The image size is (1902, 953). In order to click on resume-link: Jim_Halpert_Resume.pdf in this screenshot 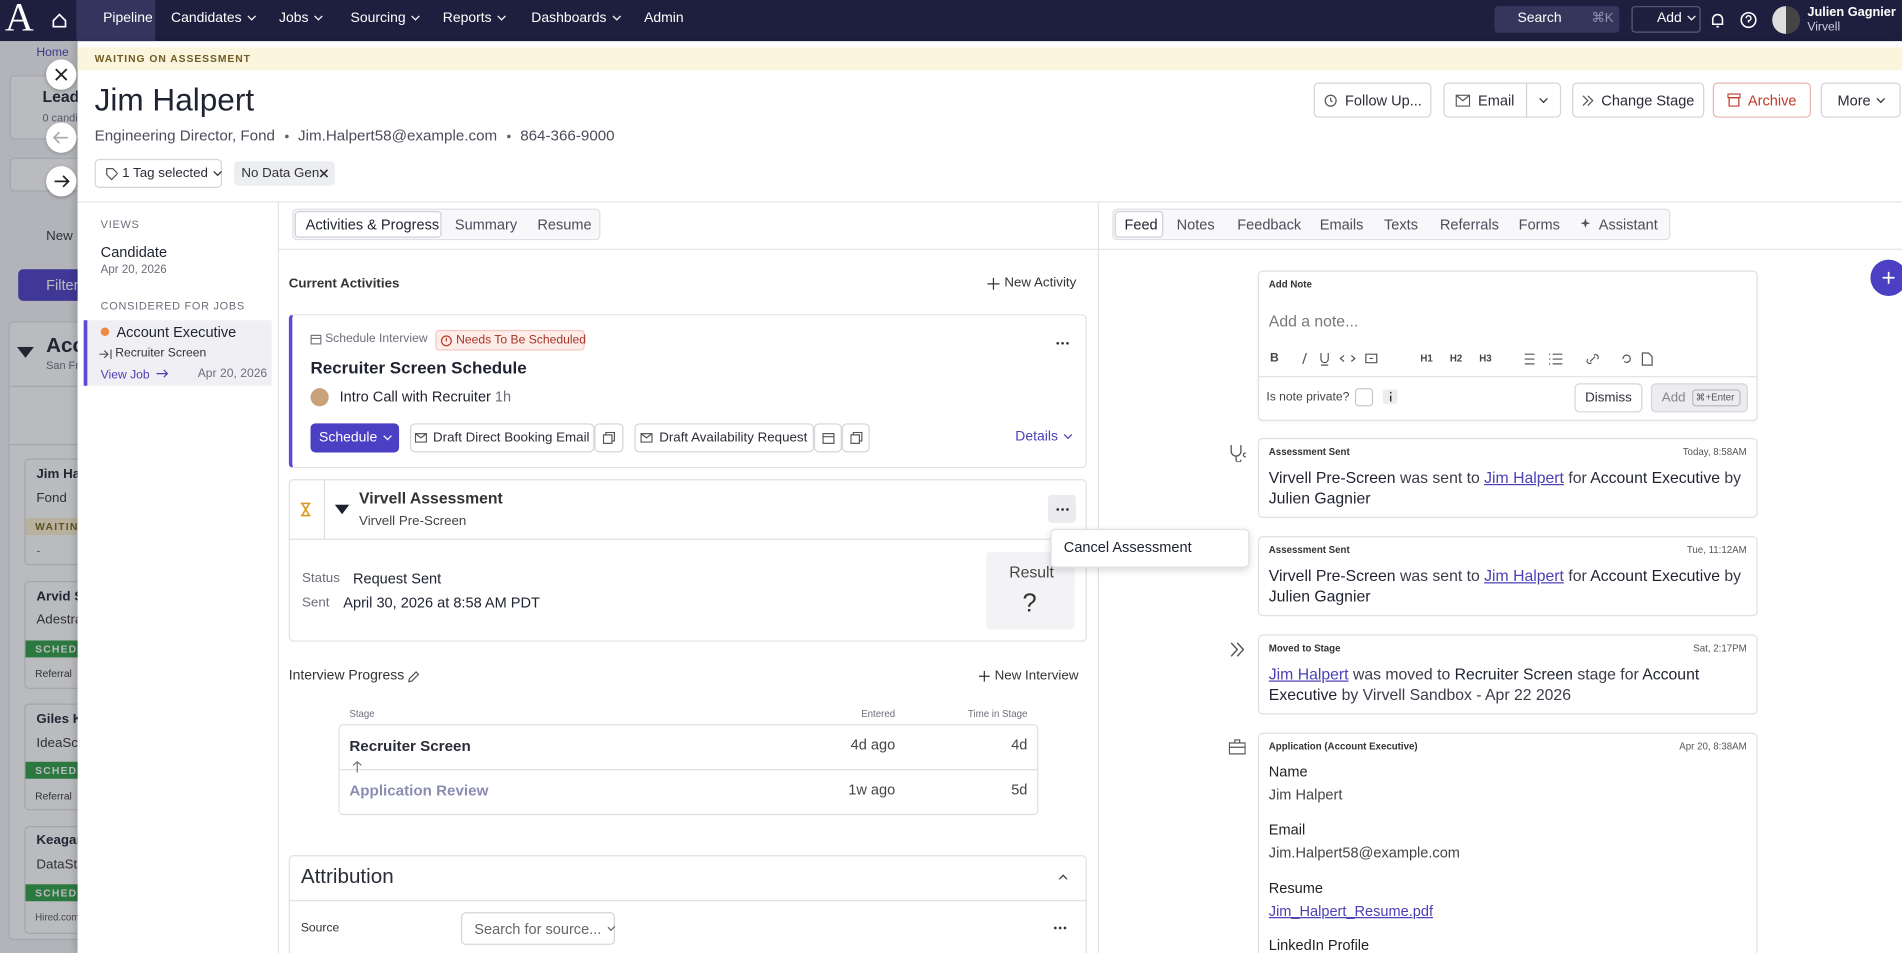, I will do `click(1351, 911)`.